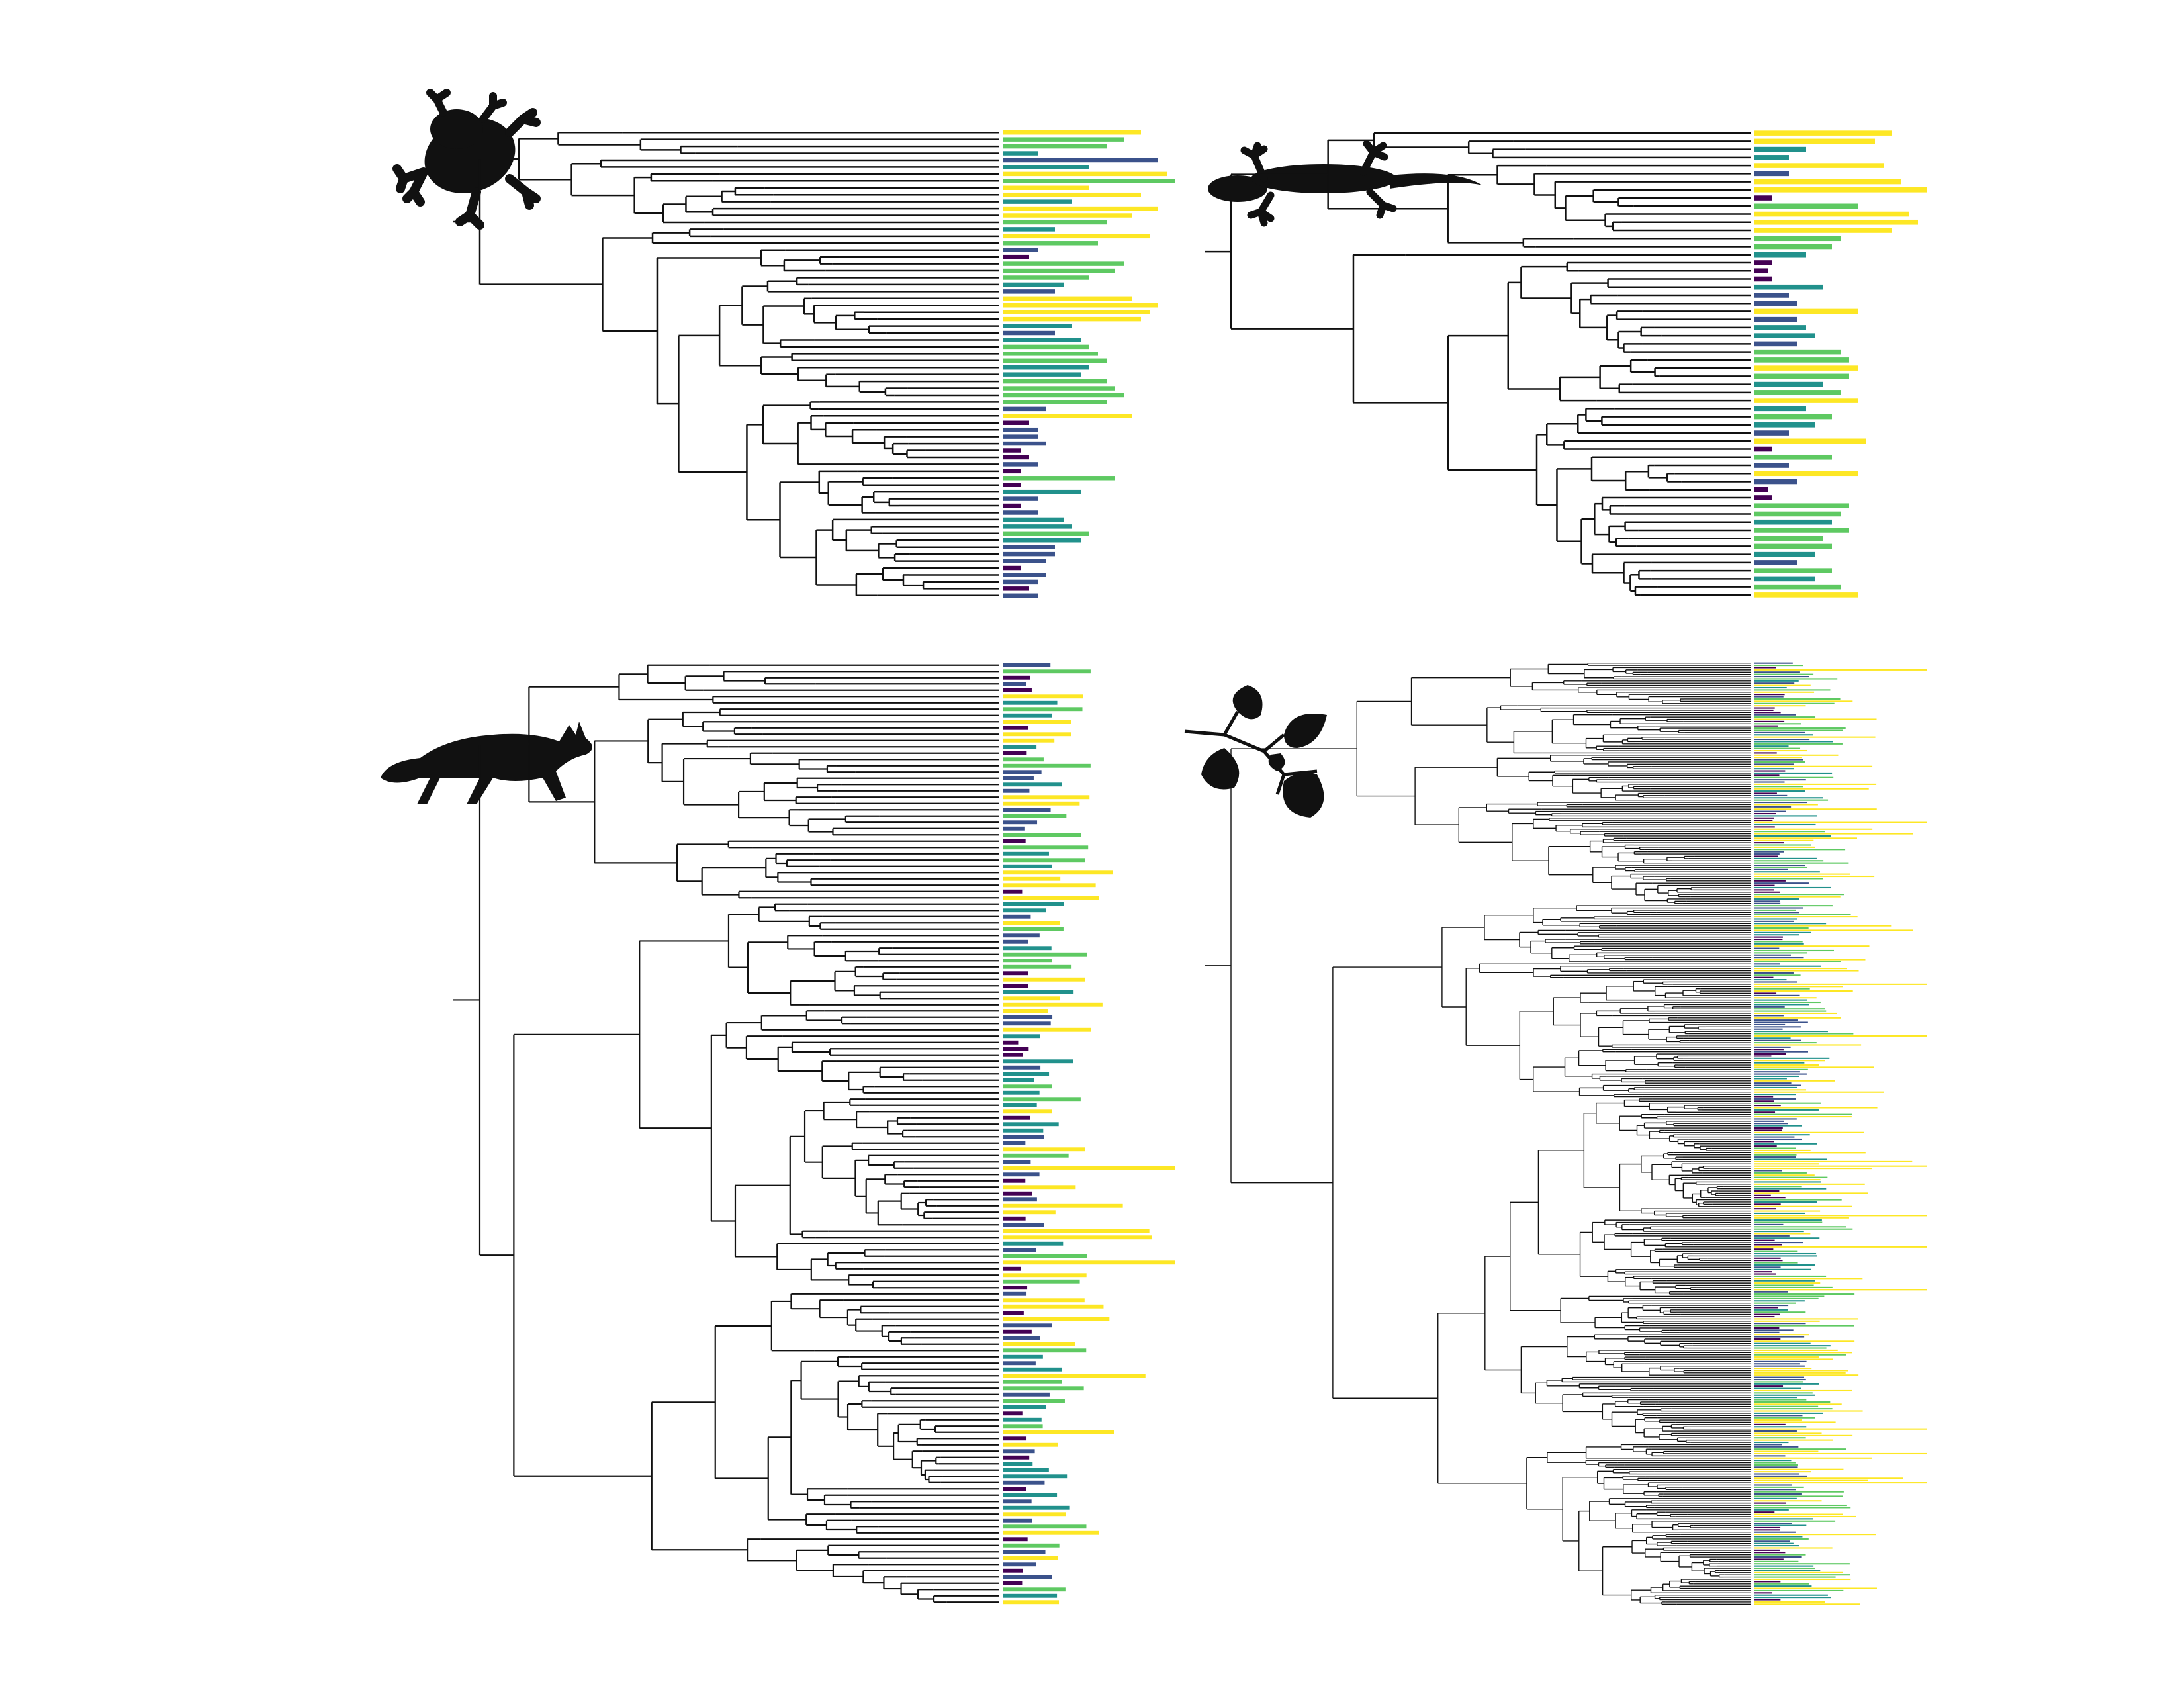  What do you see at coordinates (1839, 364) in the screenshot?
I see `gecko-trait-bars` at bounding box center [1839, 364].